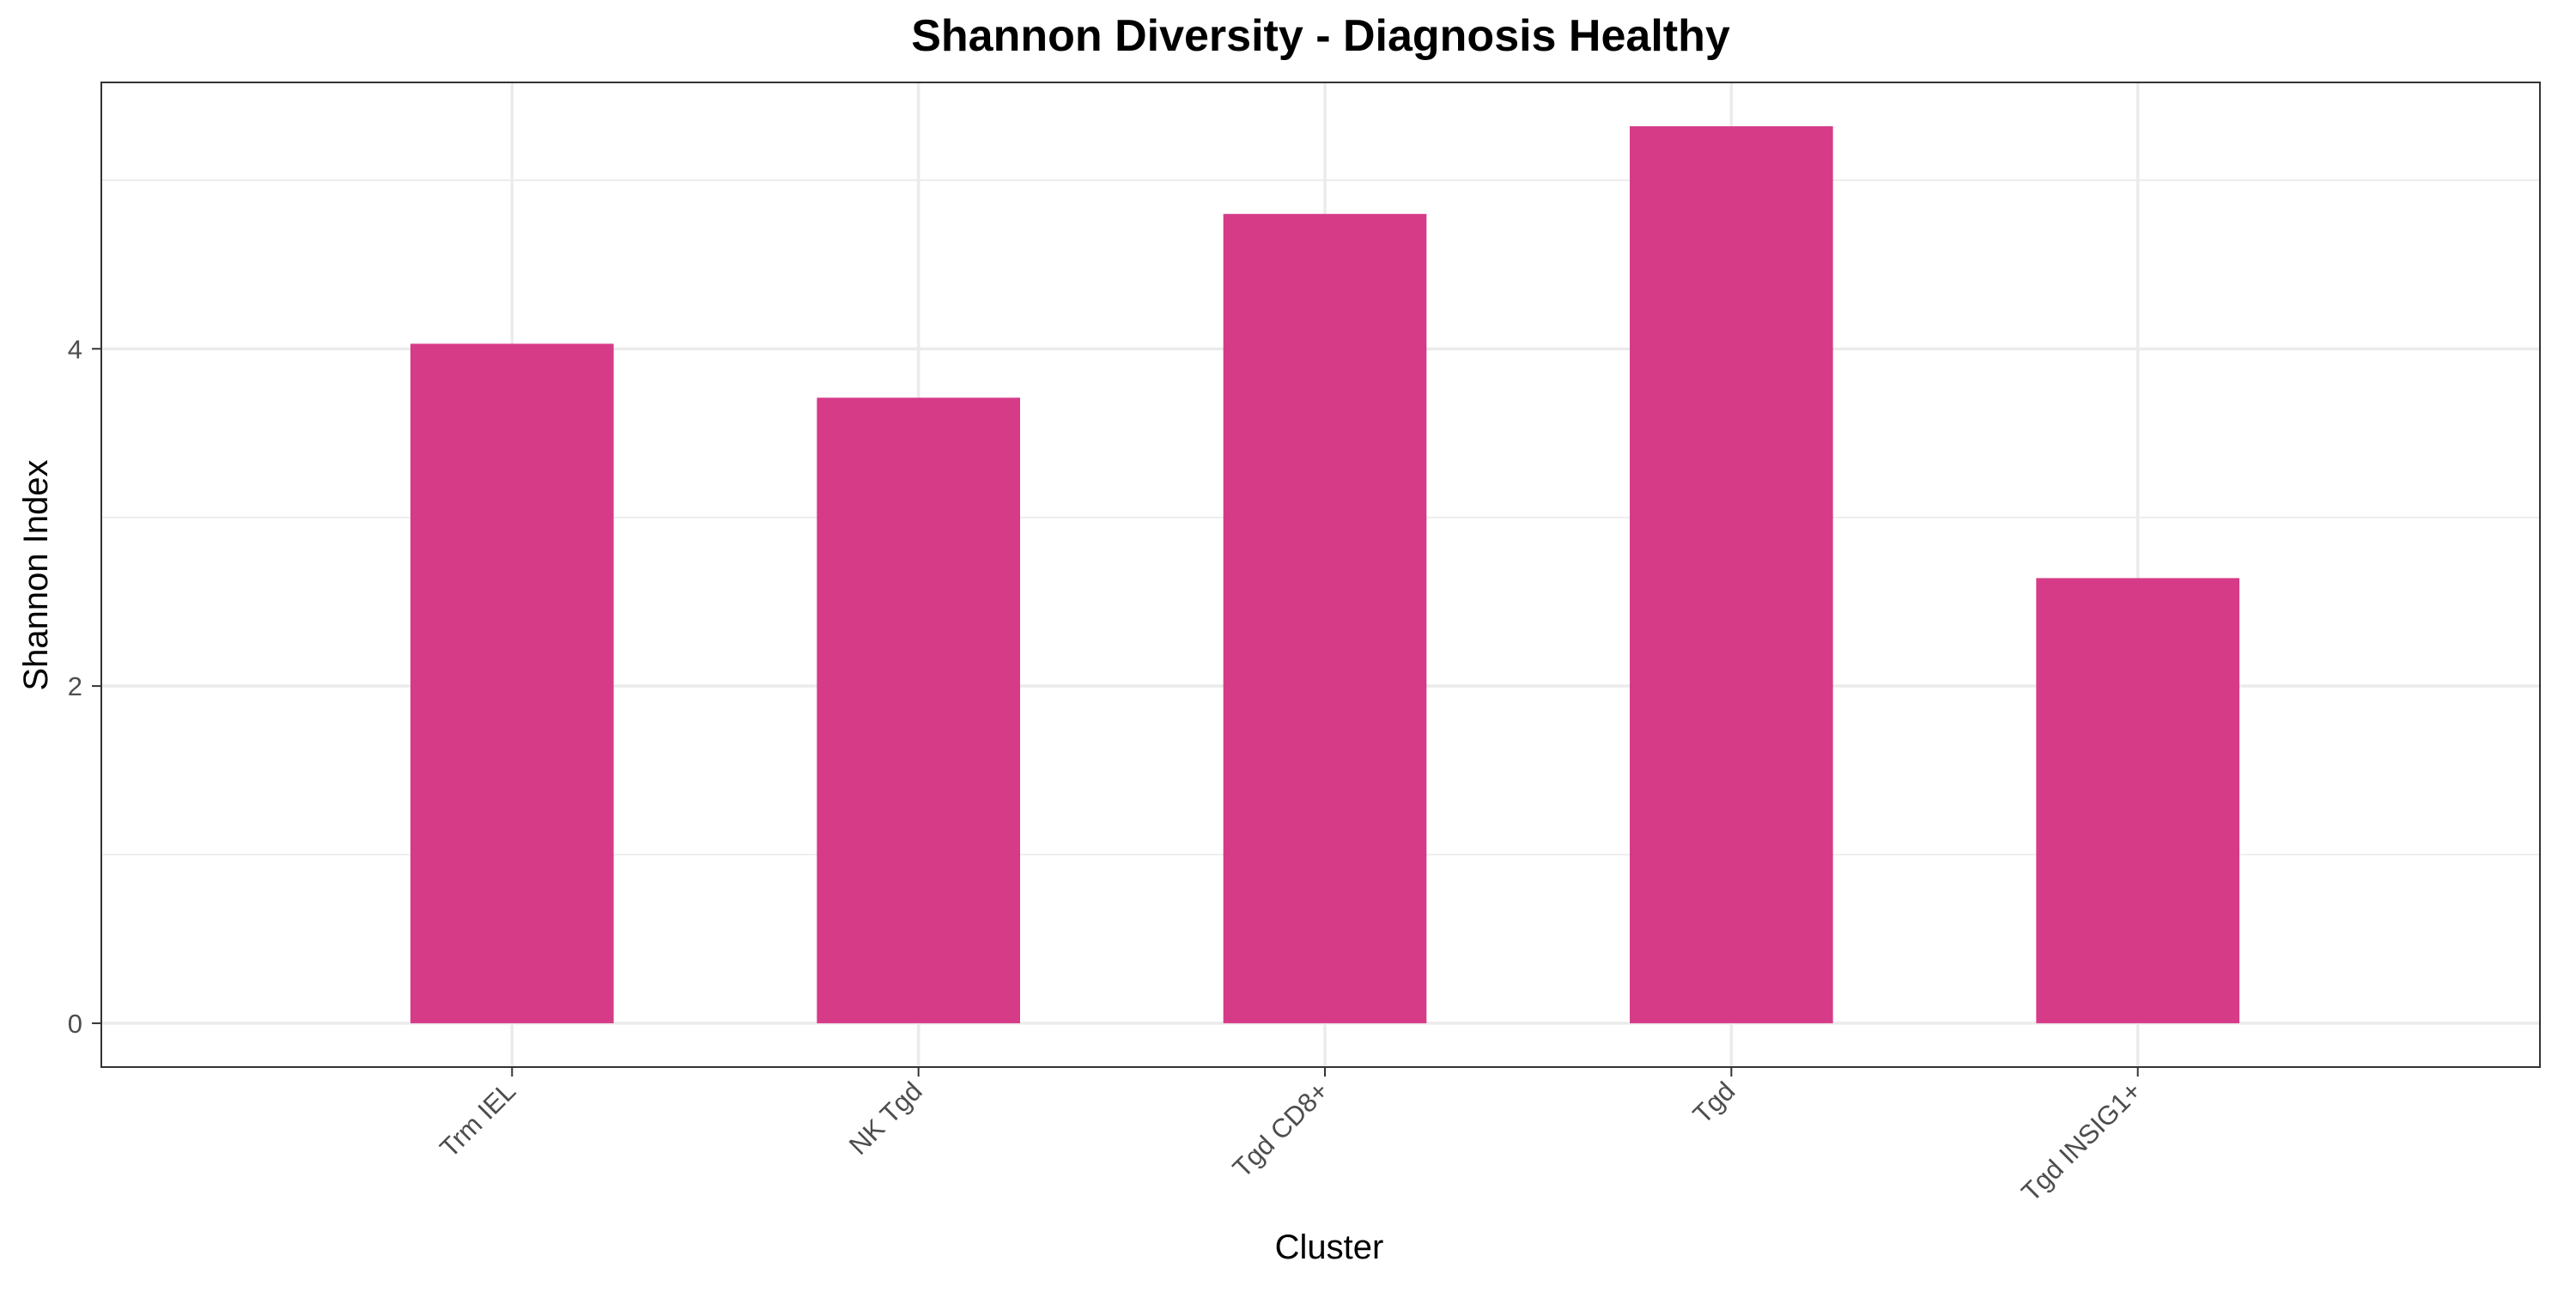  Describe the element at coordinates (75, 349) in the screenshot. I see `y-tick-label: 4` at that location.